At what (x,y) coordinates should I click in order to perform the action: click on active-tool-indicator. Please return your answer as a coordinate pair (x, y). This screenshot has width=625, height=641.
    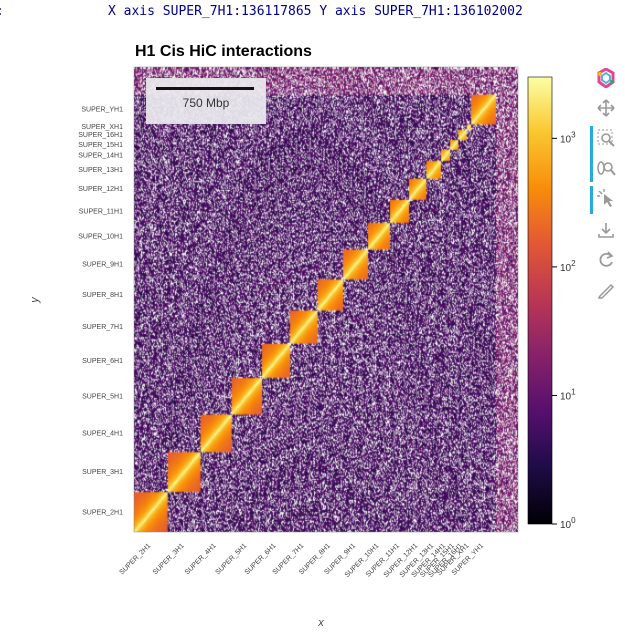
    Looking at the image, I should click on (591, 154).